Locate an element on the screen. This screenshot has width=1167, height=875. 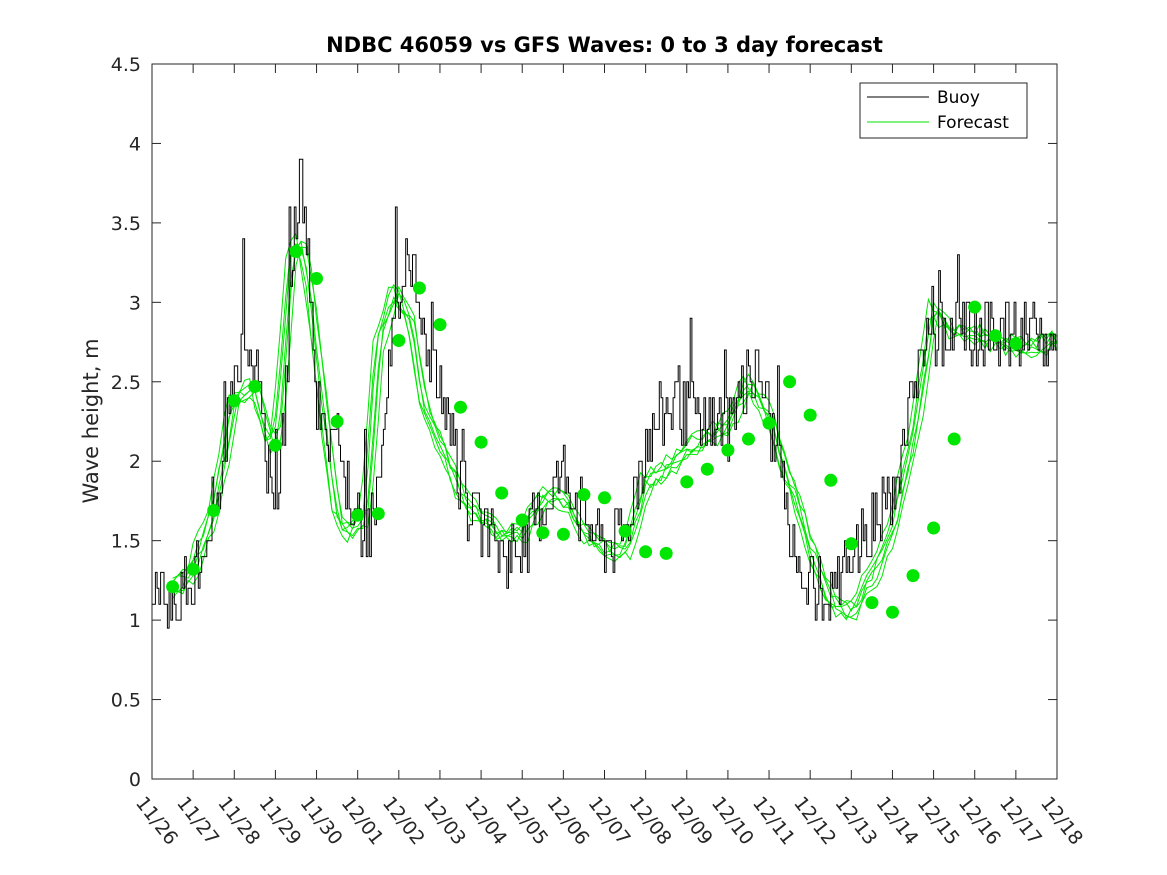
legend: Buoy Forecast is located at coordinates (943, 110).